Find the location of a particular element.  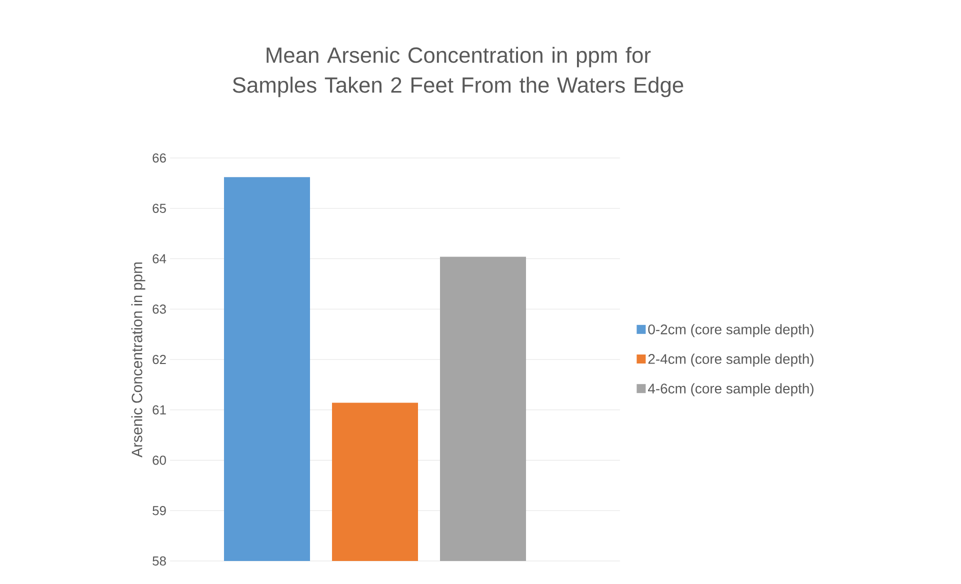

y-tick-label: 64 is located at coordinates (159, 259).